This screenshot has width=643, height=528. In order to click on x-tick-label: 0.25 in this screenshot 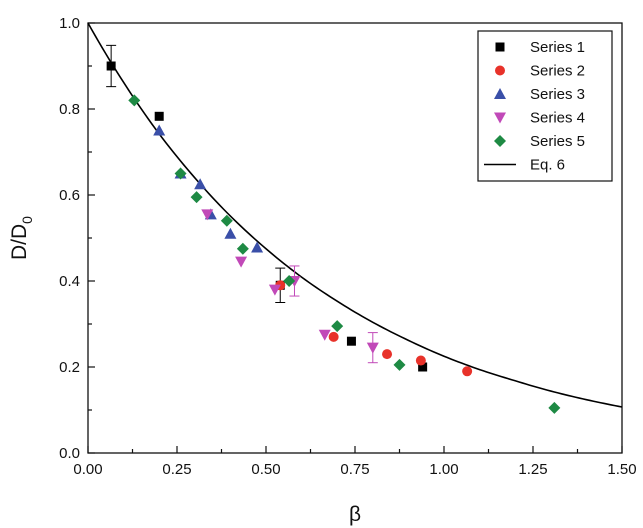, I will do `click(176, 469)`.